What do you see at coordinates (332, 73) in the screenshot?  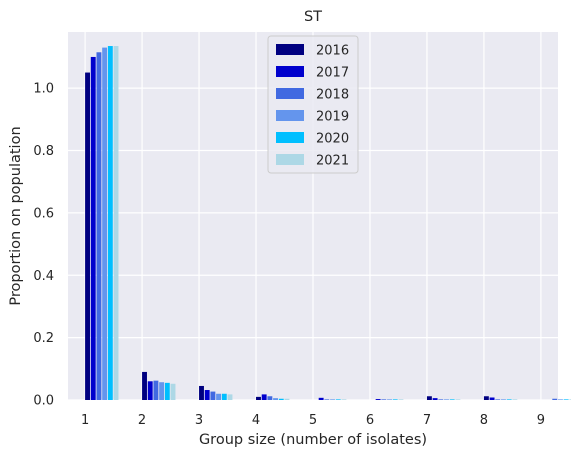 I see `legend-label: 2017` at bounding box center [332, 73].